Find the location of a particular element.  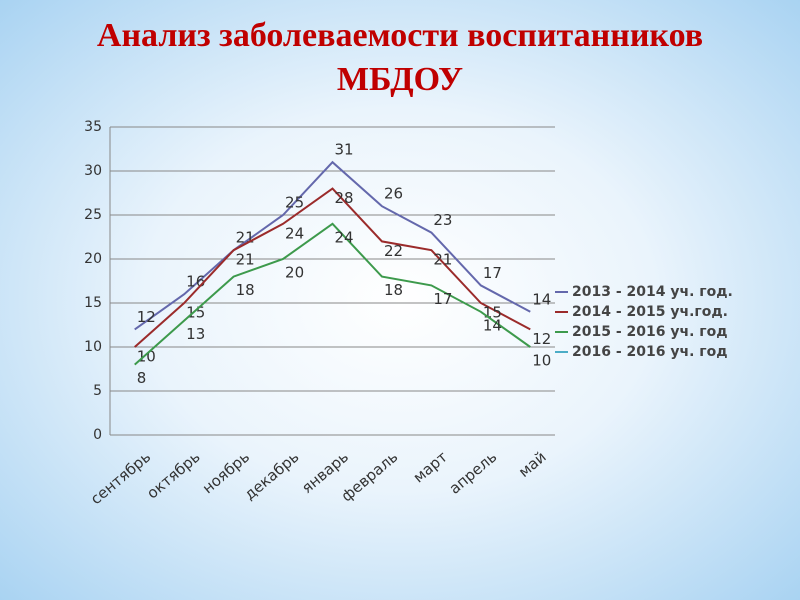

x-tick-label: октябрь is located at coordinates (173, 475).